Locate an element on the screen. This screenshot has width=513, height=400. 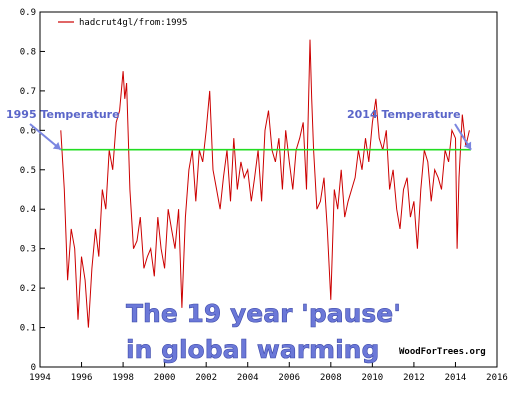
x-tick-label: 2012 is located at coordinates (414, 378).